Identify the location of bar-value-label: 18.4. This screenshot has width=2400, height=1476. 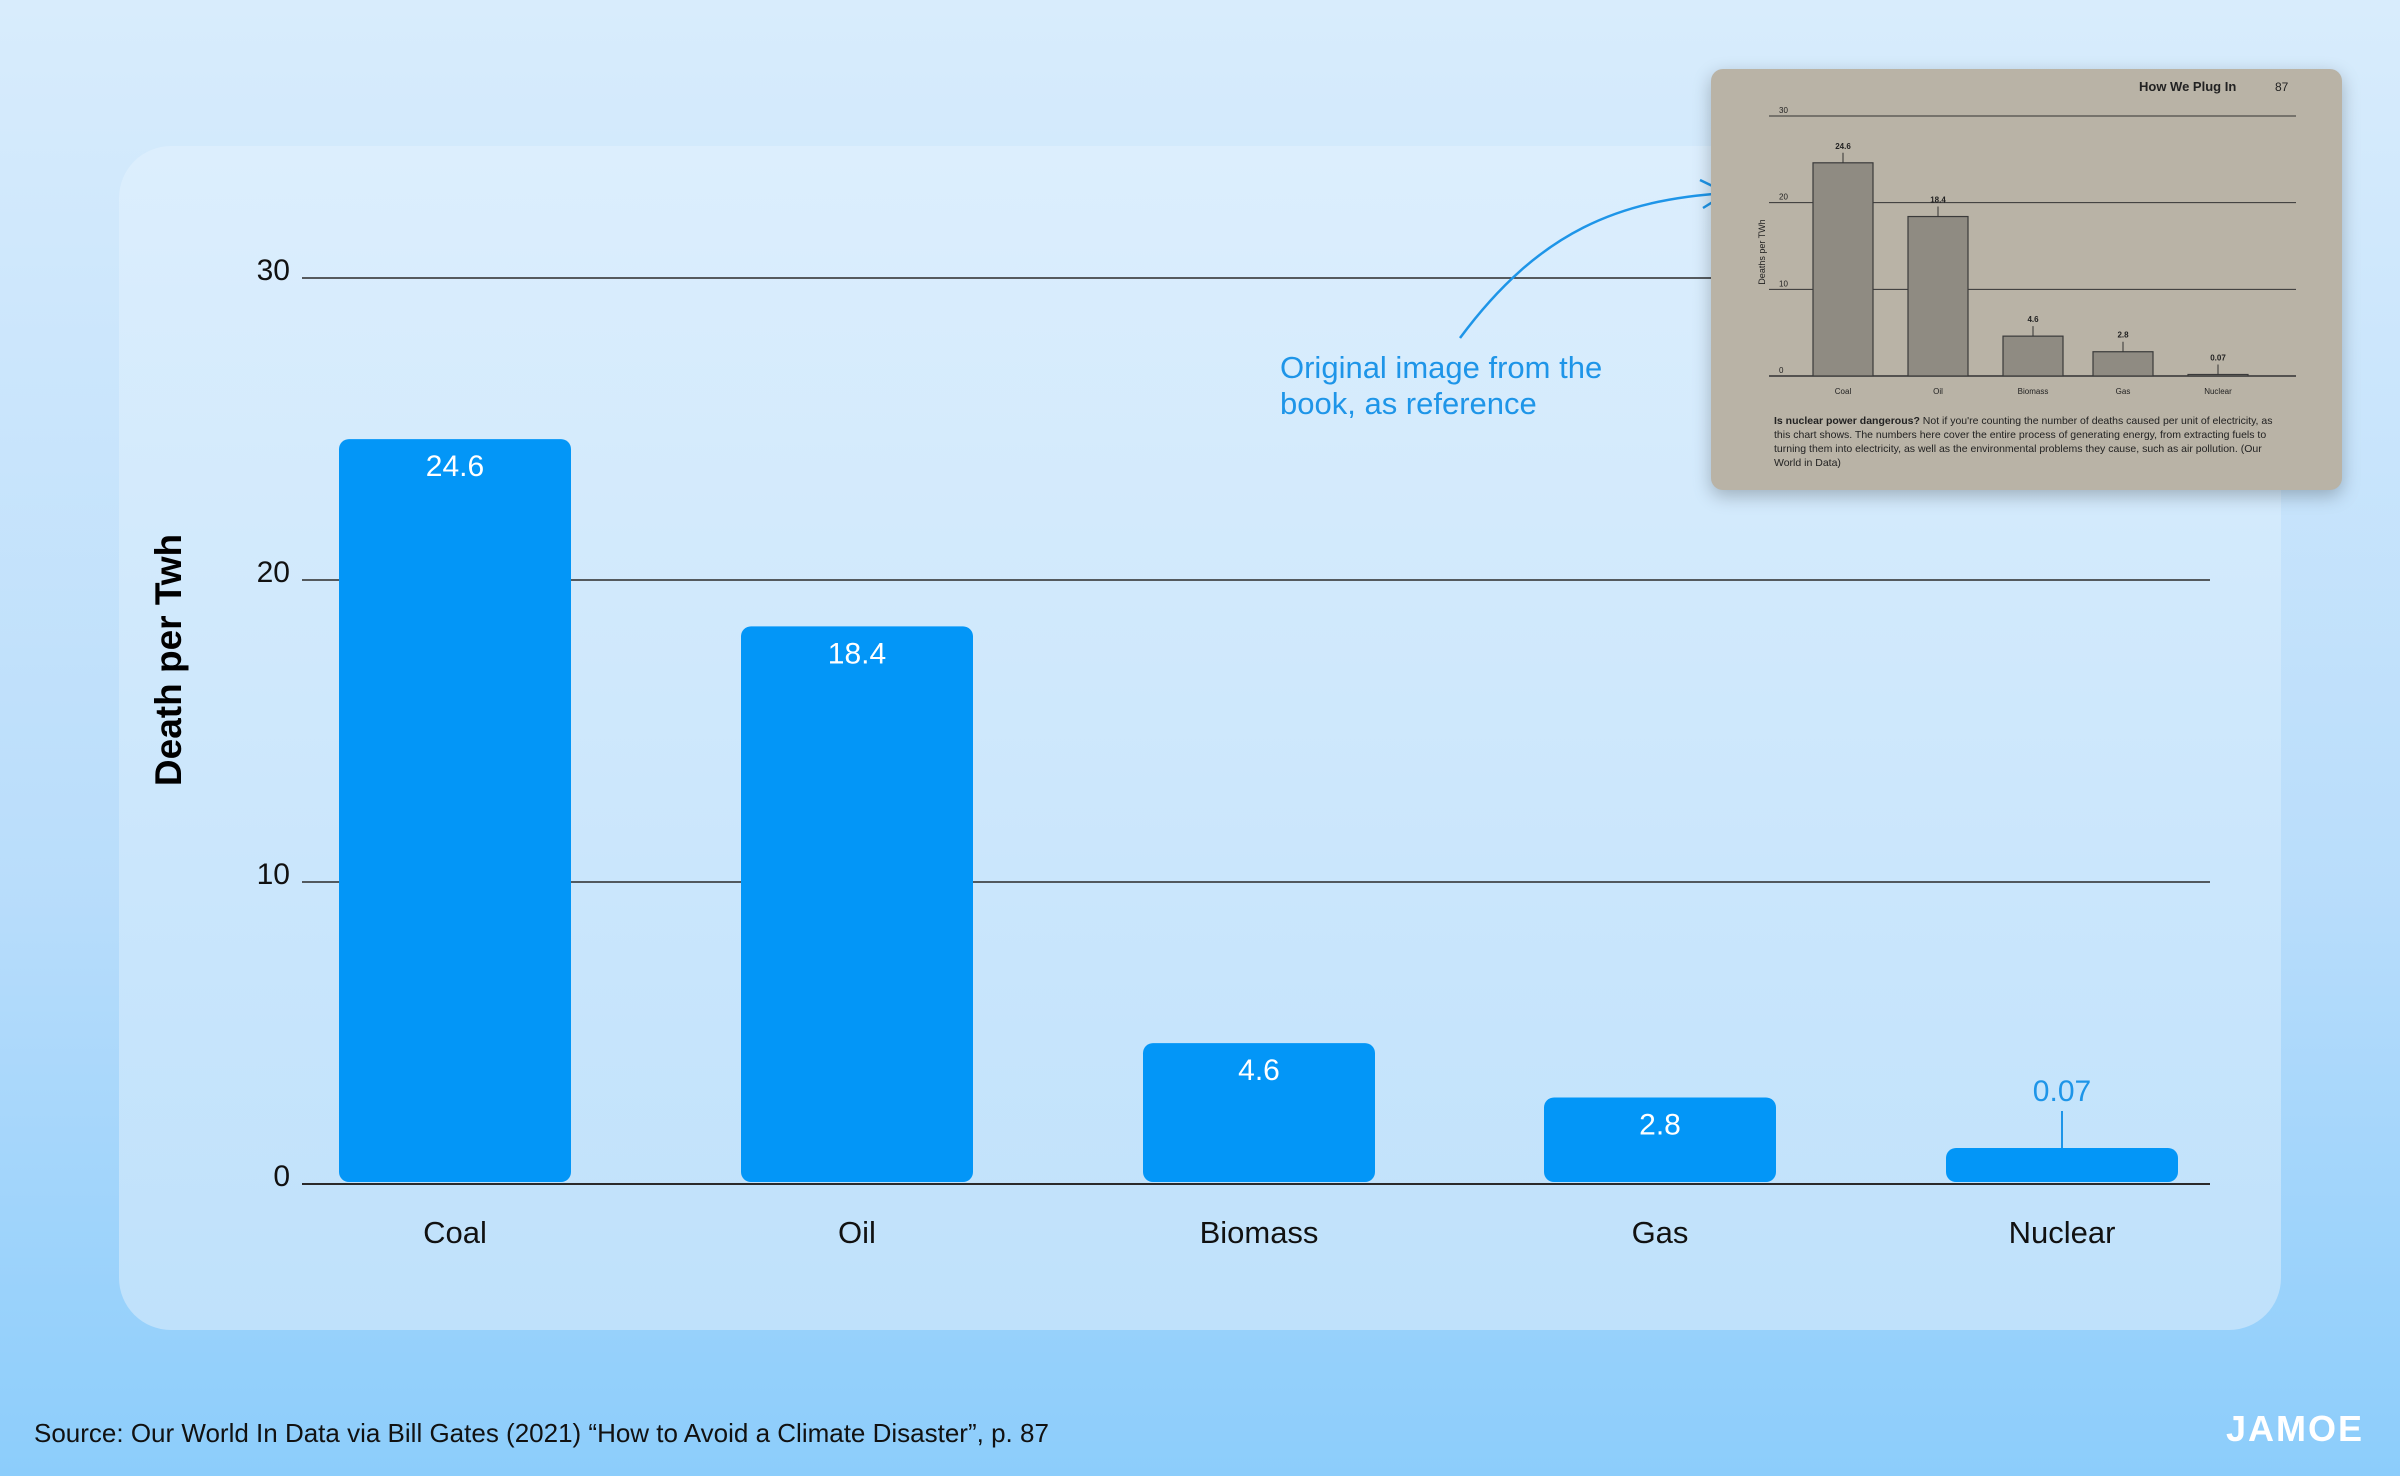
(857, 653).